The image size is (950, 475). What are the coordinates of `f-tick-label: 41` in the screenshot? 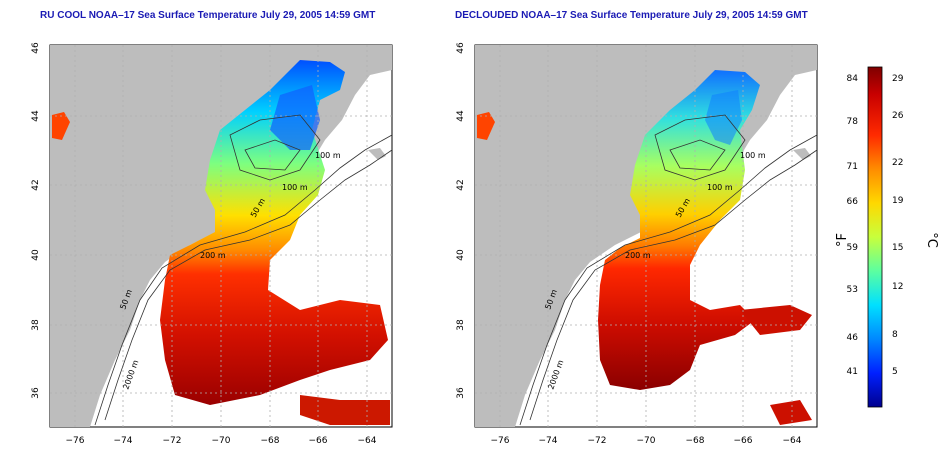 It's located at (852, 372).